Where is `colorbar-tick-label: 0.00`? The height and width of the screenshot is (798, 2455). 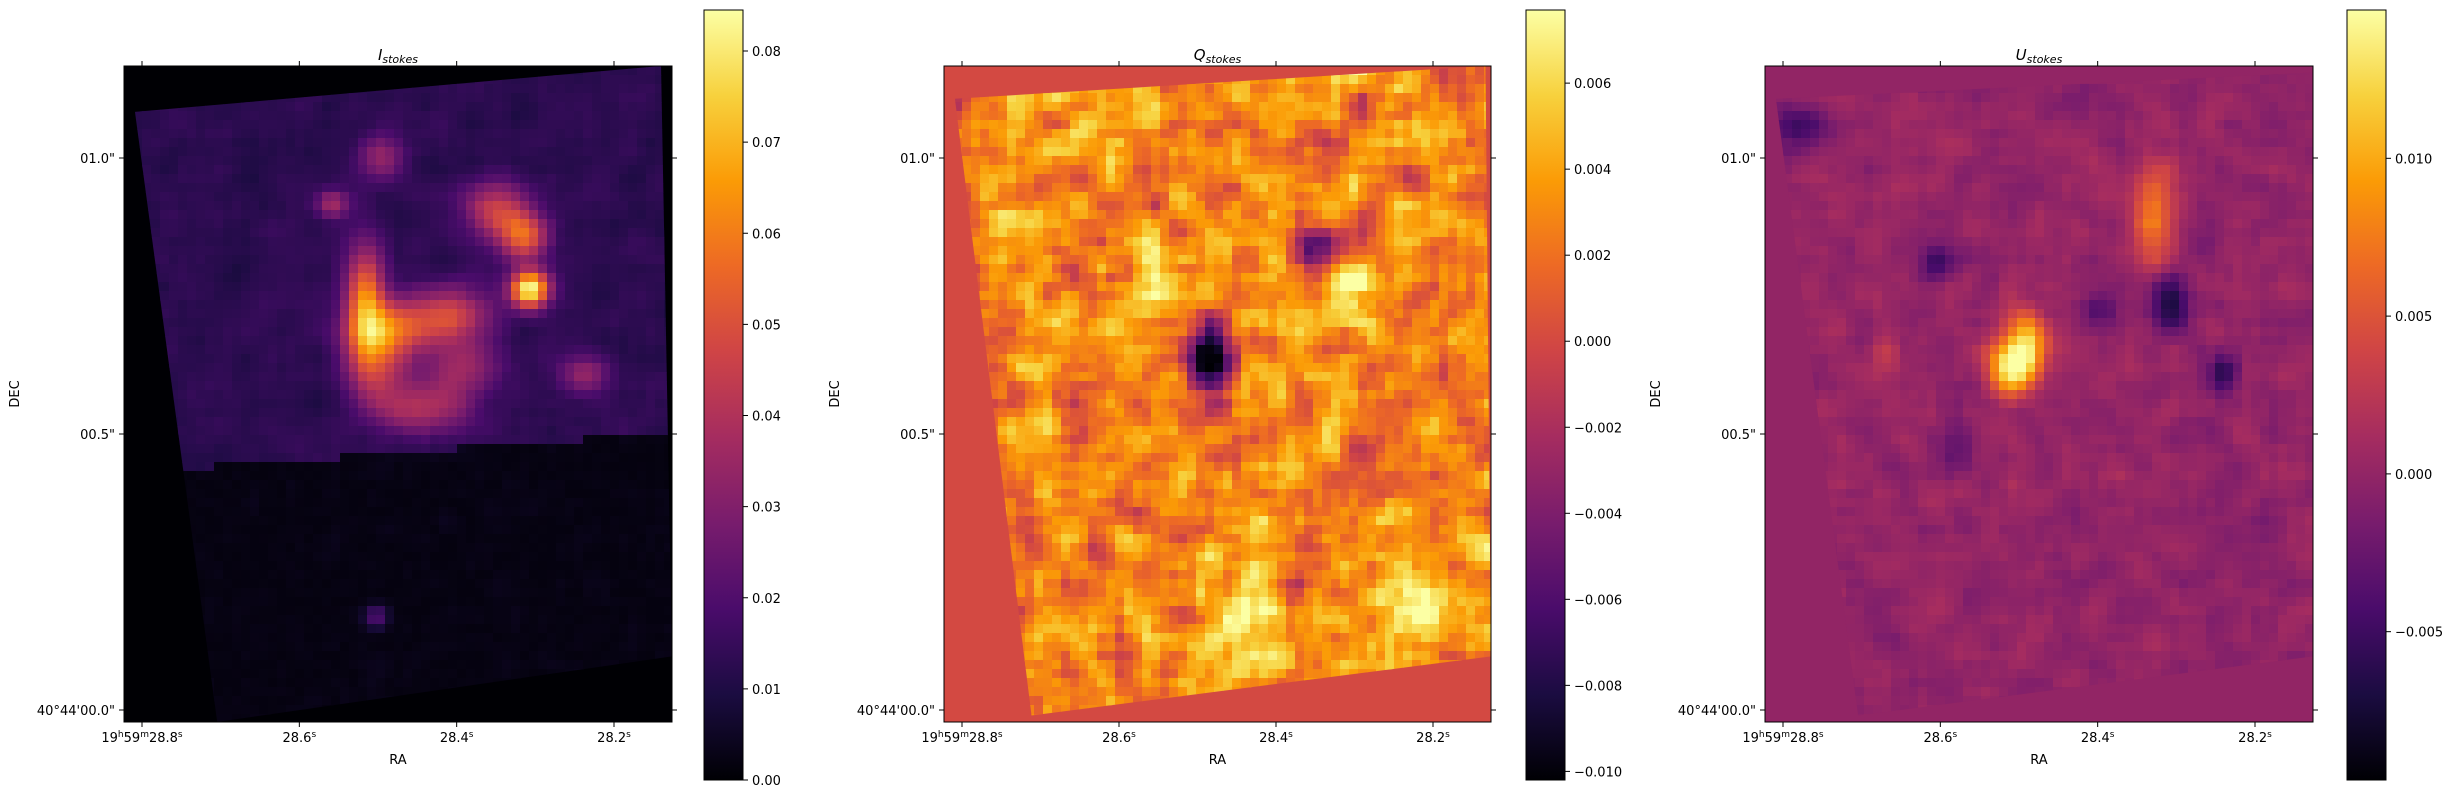
colorbar-tick-label: 0.00 is located at coordinates (766, 781).